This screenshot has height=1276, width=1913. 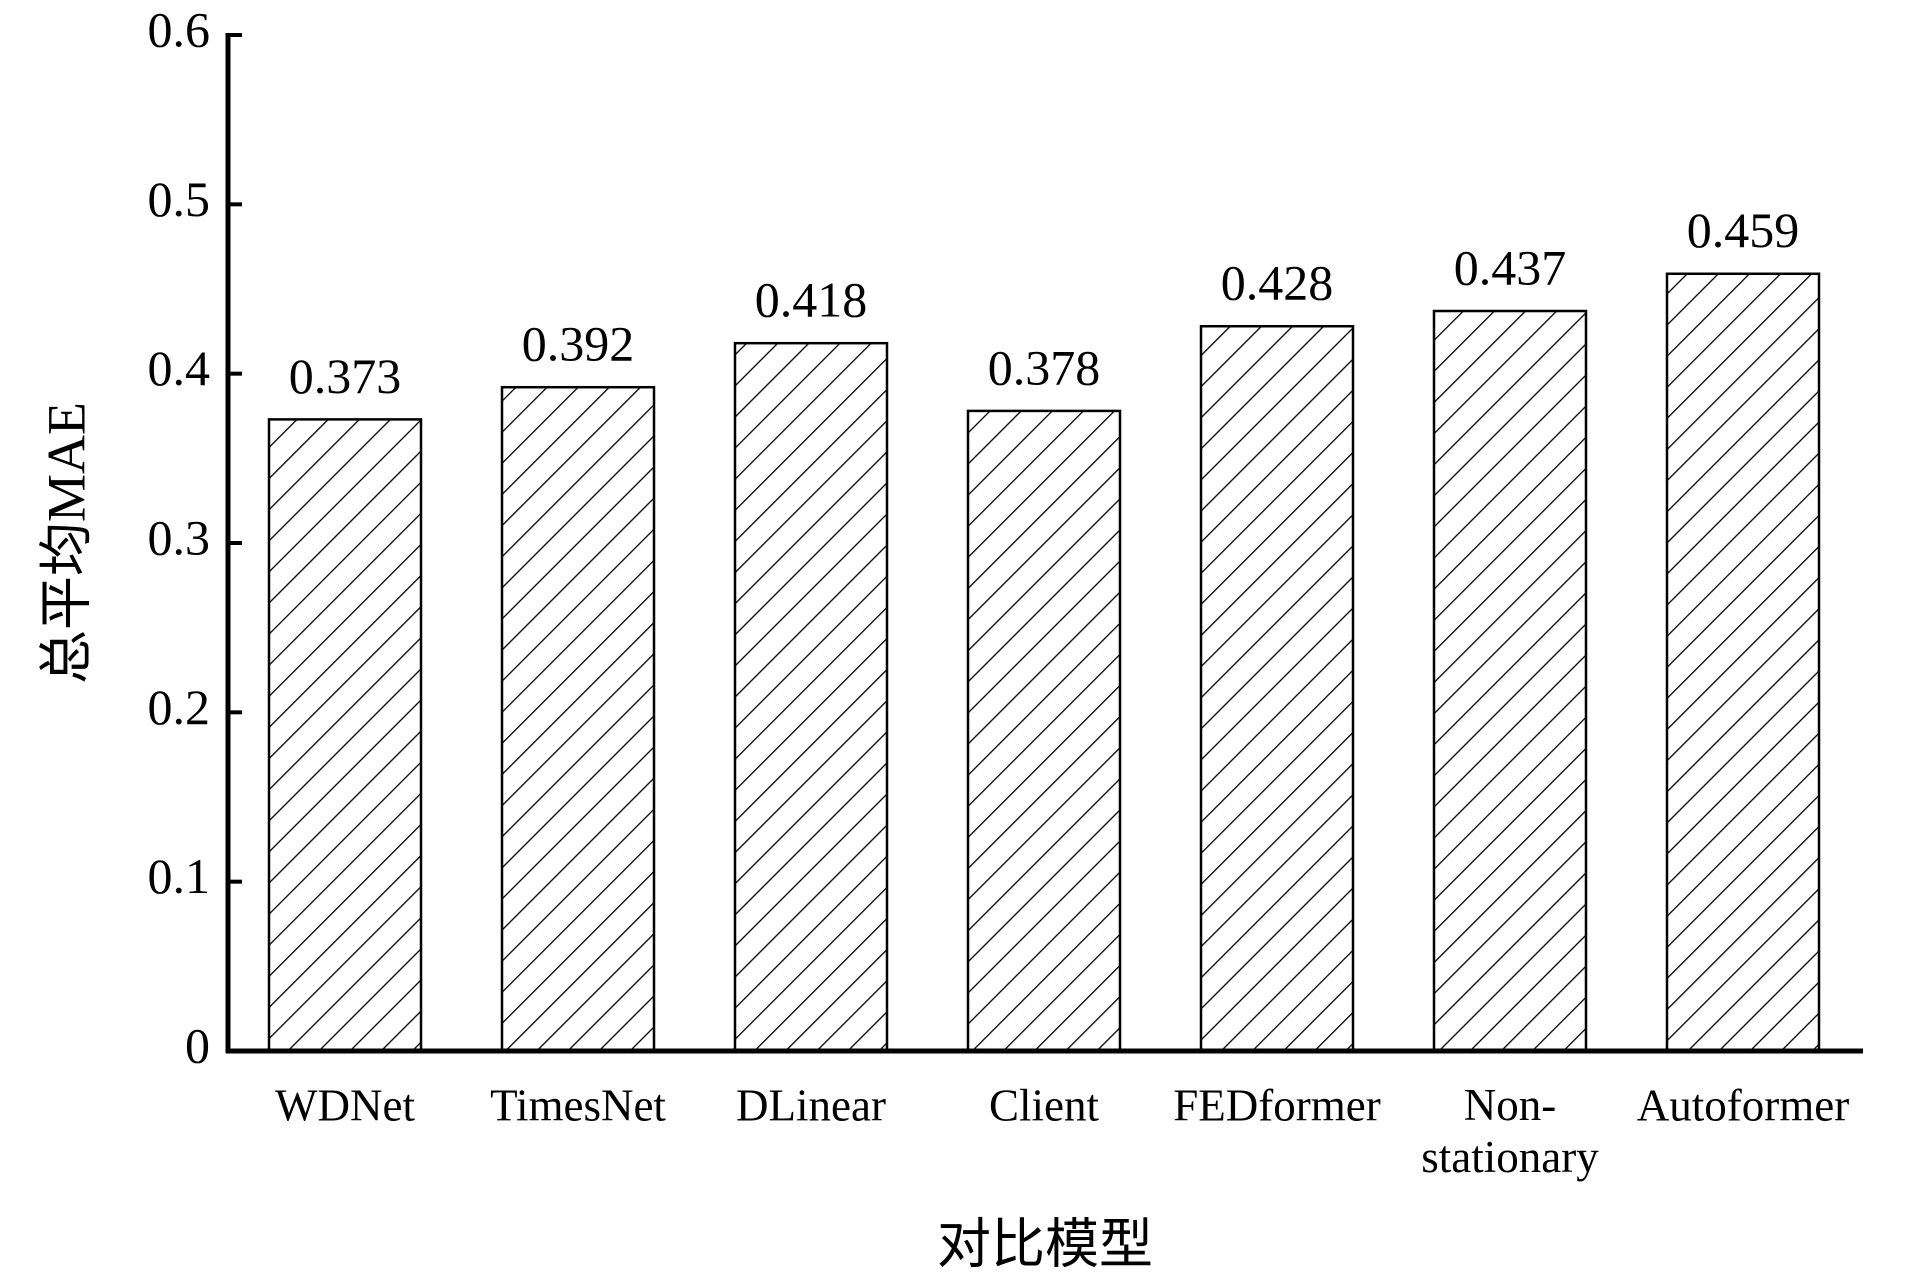 I want to click on x-tick-label: DLinear, so click(x=811, y=1105).